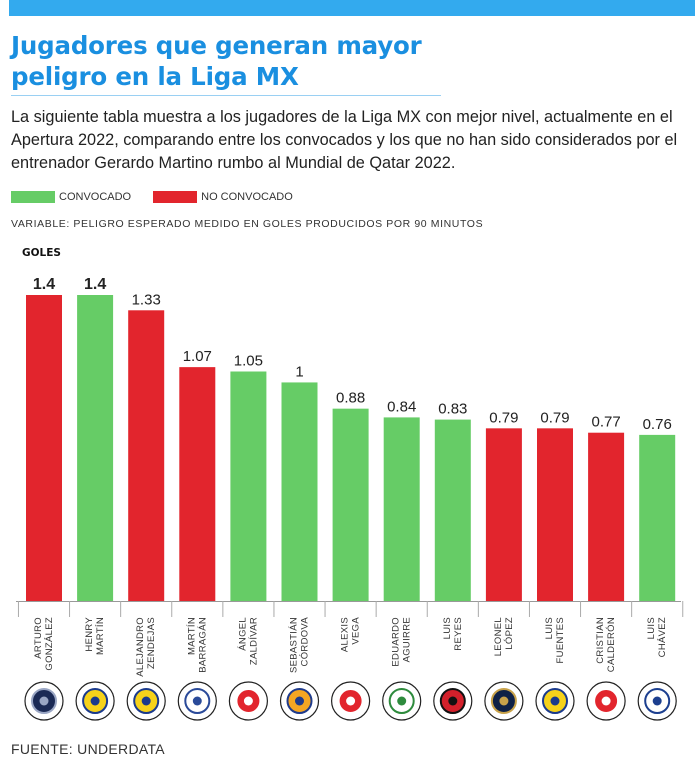 Image resolution: width=695 pixels, height=768 pixels. I want to click on player-name-group: MARTÍN BARRAGÁN, so click(197, 645).